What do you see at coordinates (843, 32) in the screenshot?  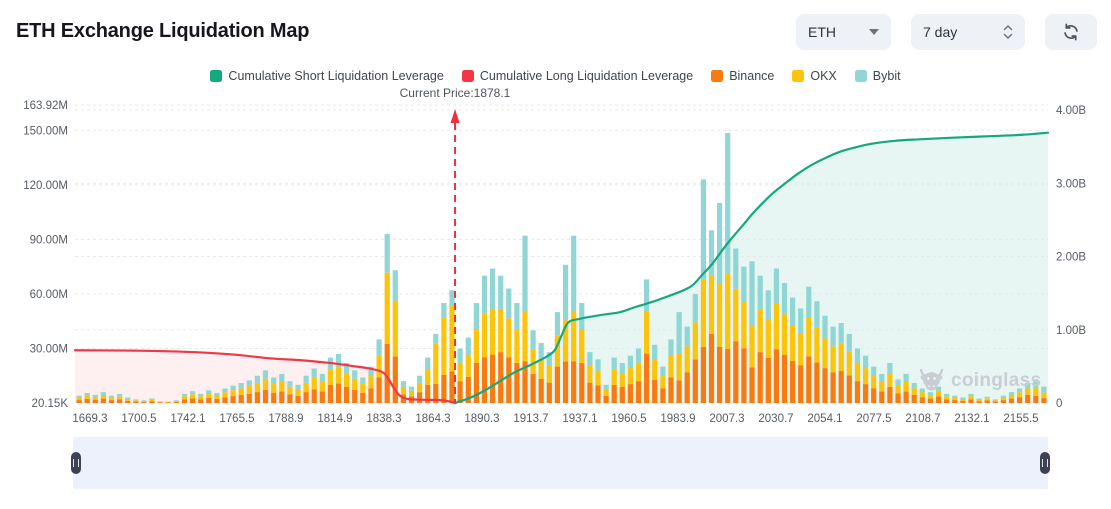 I see `symbol-select: ETH` at bounding box center [843, 32].